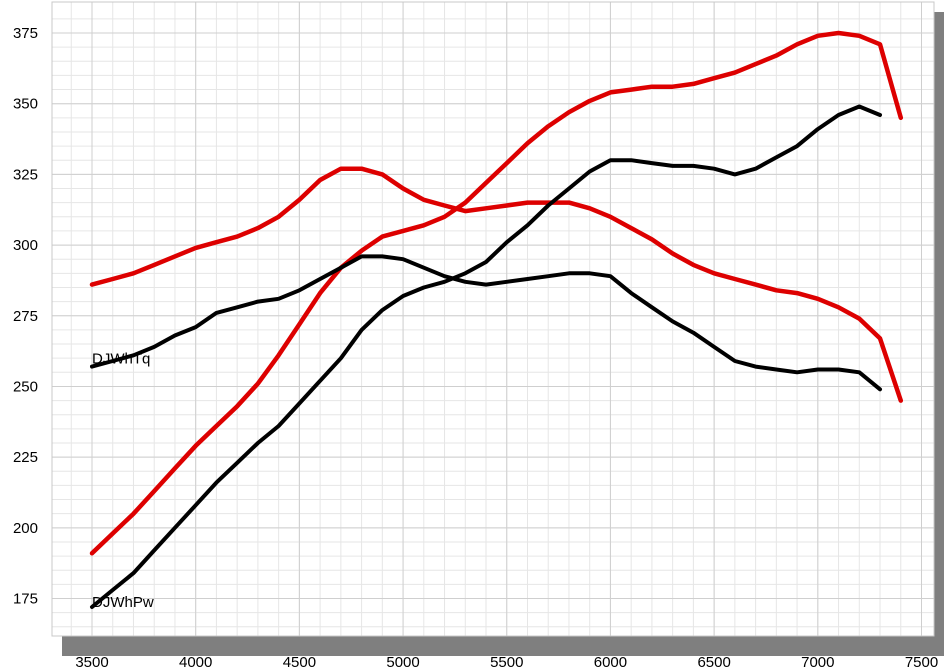  Describe the element at coordinates (91, 662) in the screenshot. I see `x-tick-label: 3500` at that location.